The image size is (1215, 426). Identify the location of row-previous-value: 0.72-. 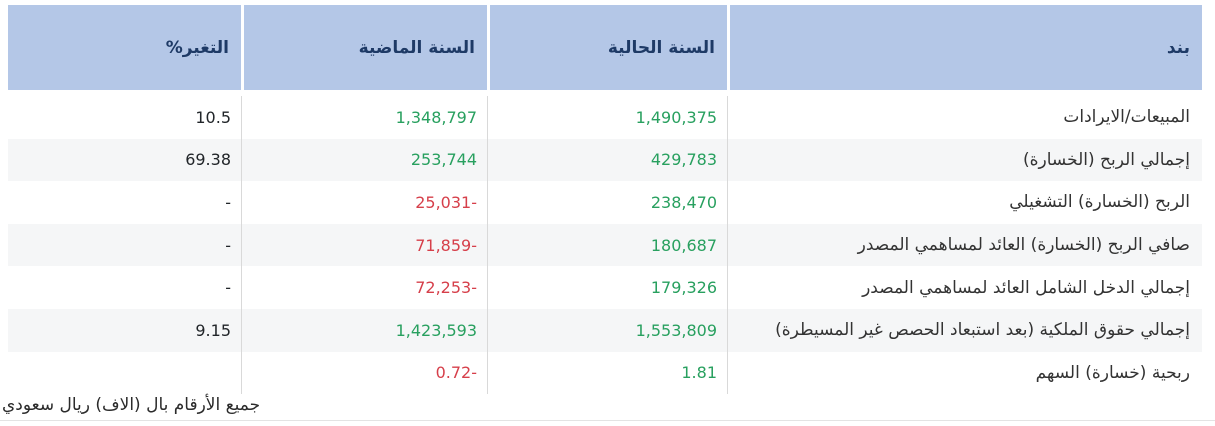
(364, 373).